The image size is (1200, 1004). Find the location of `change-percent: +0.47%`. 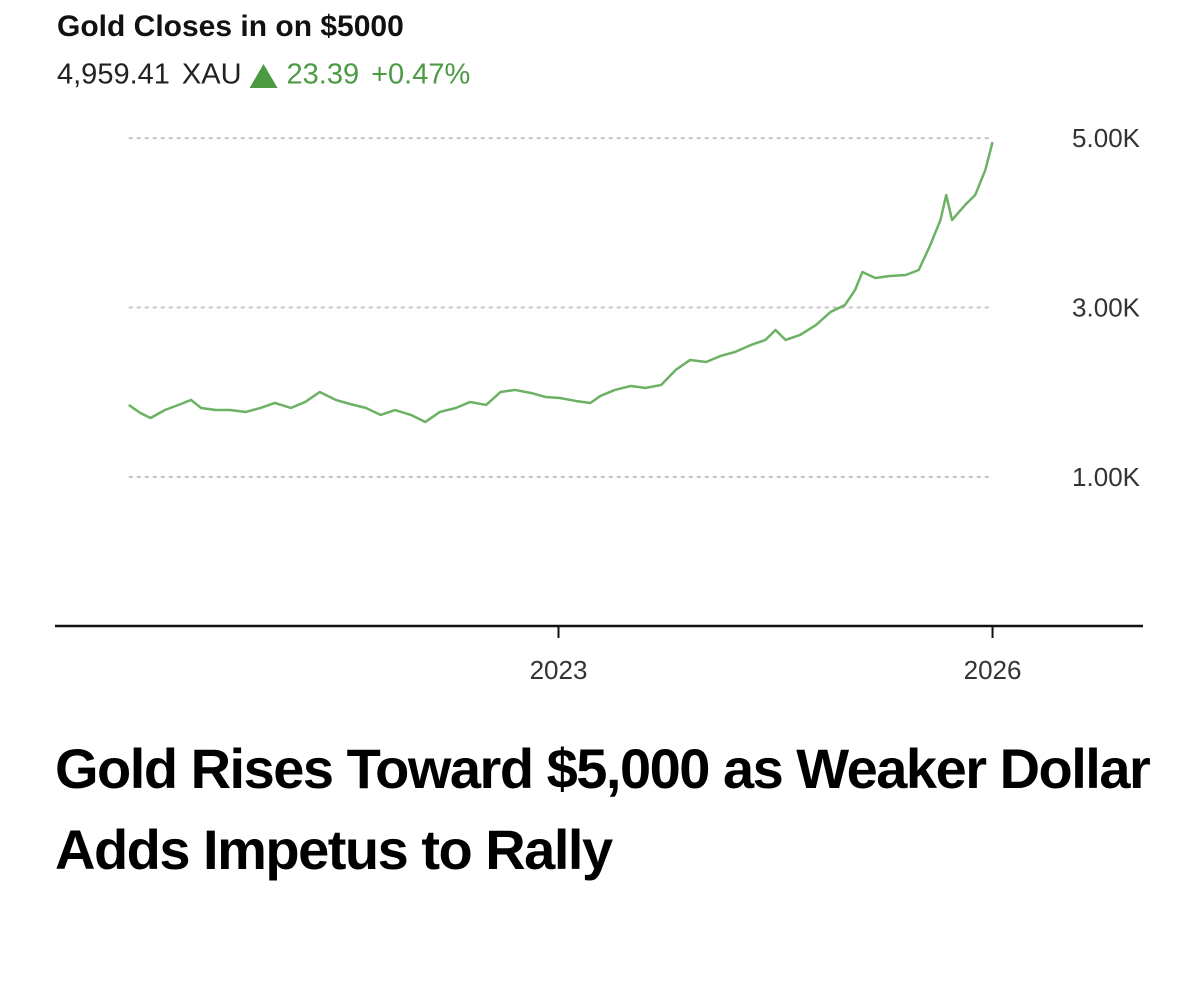

change-percent: +0.47% is located at coordinates (420, 75).